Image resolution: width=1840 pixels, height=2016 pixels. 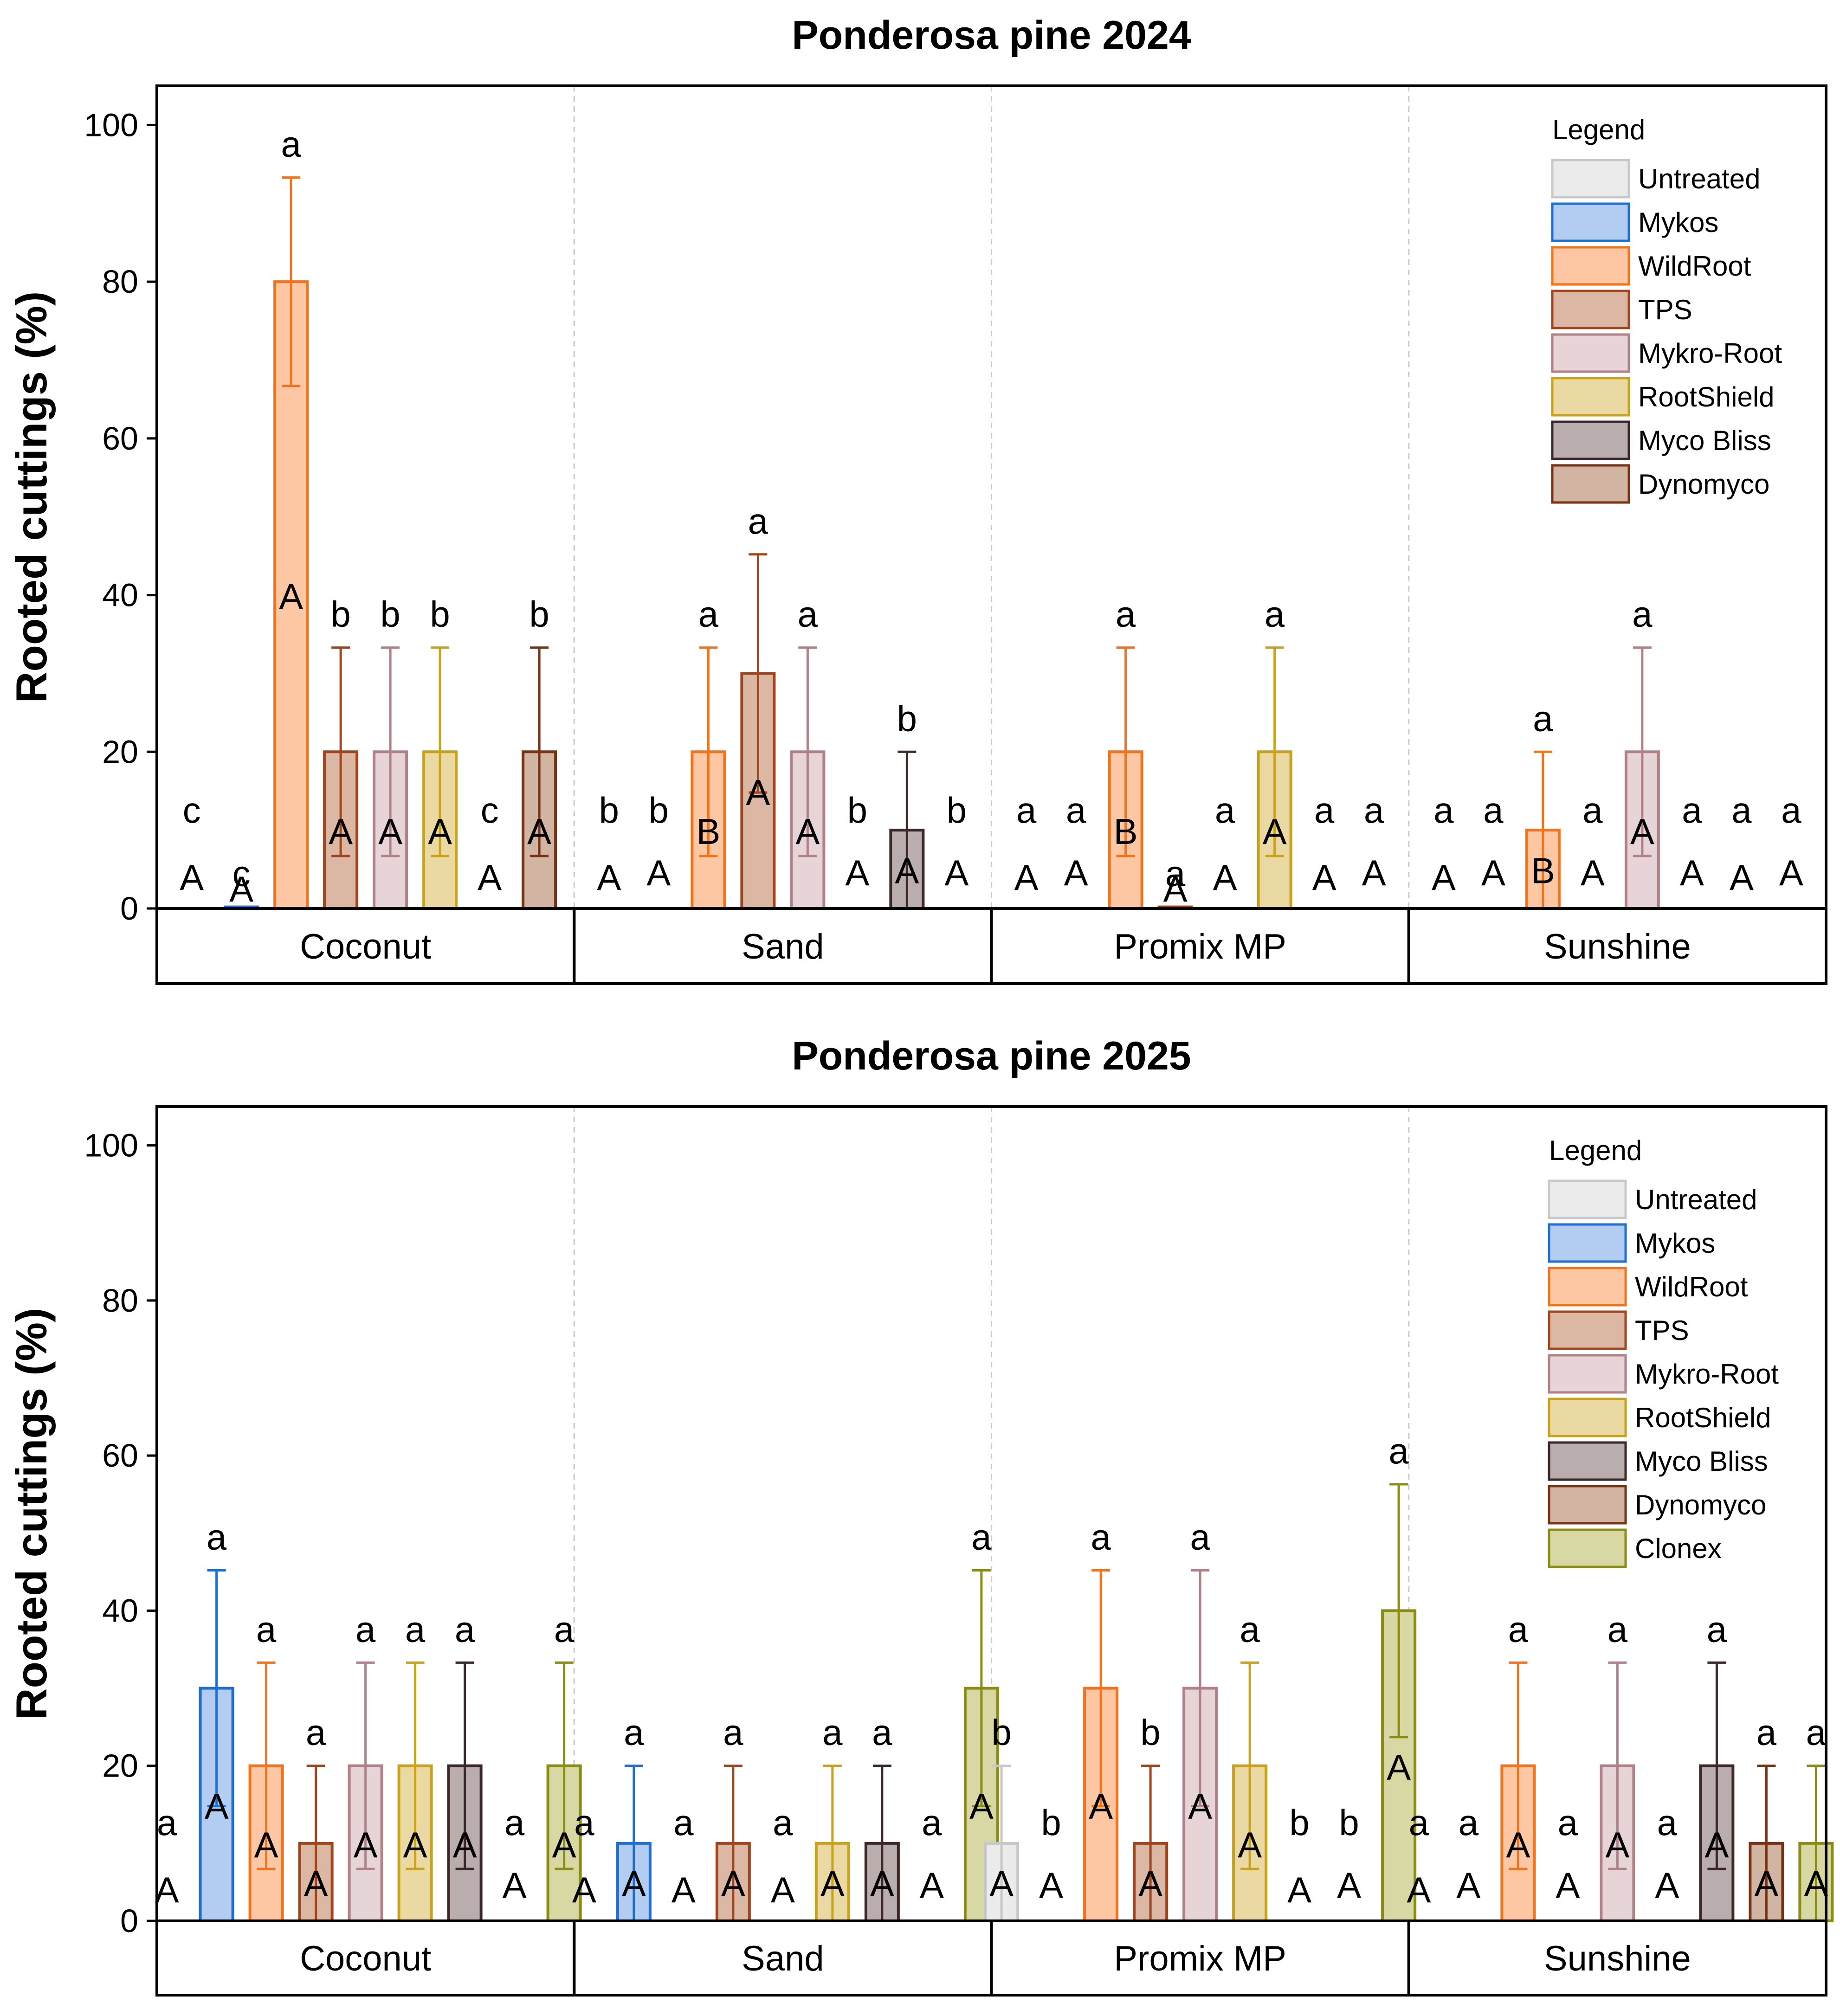 What do you see at coordinates (120, 595) in the screenshot?
I see `y-tick-label: 40` at bounding box center [120, 595].